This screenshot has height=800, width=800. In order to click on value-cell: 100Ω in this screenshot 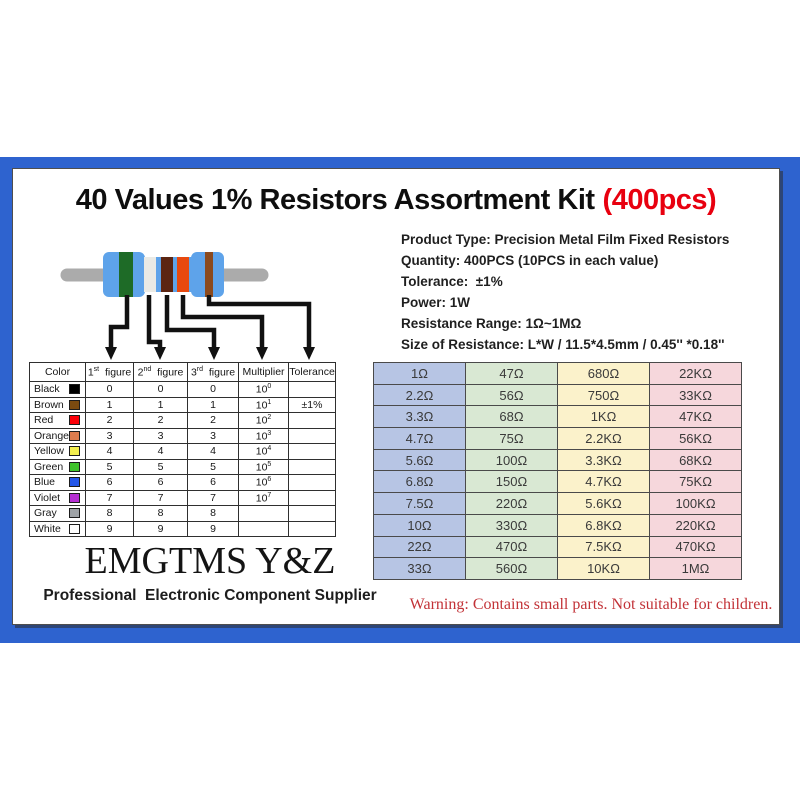, I will do `click(511, 460)`.